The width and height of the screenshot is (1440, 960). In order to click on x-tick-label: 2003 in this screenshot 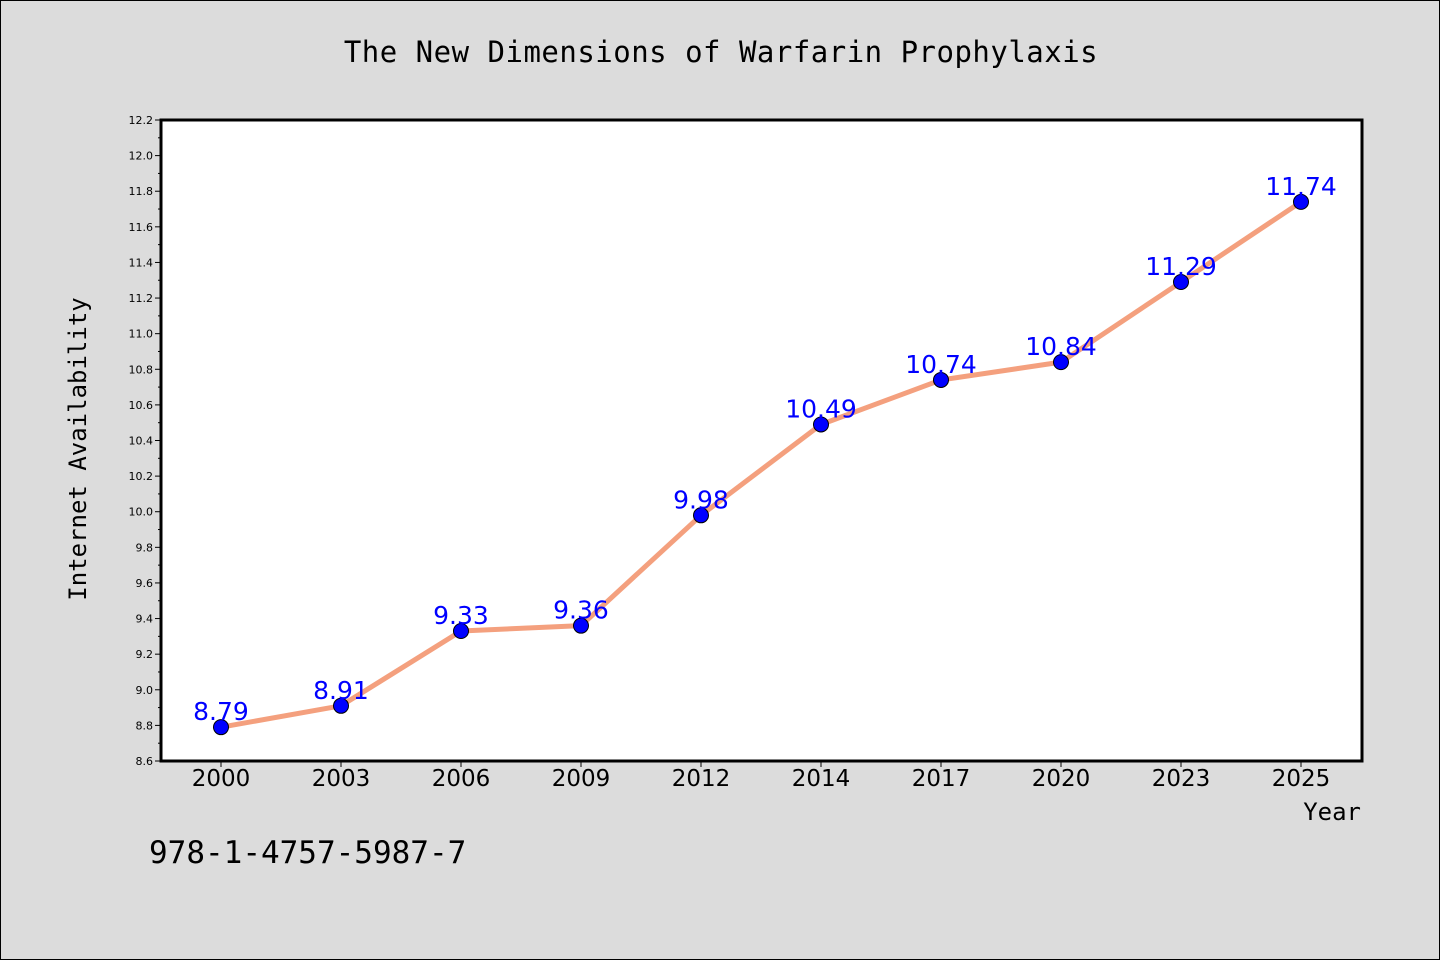, I will do `click(341, 779)`.